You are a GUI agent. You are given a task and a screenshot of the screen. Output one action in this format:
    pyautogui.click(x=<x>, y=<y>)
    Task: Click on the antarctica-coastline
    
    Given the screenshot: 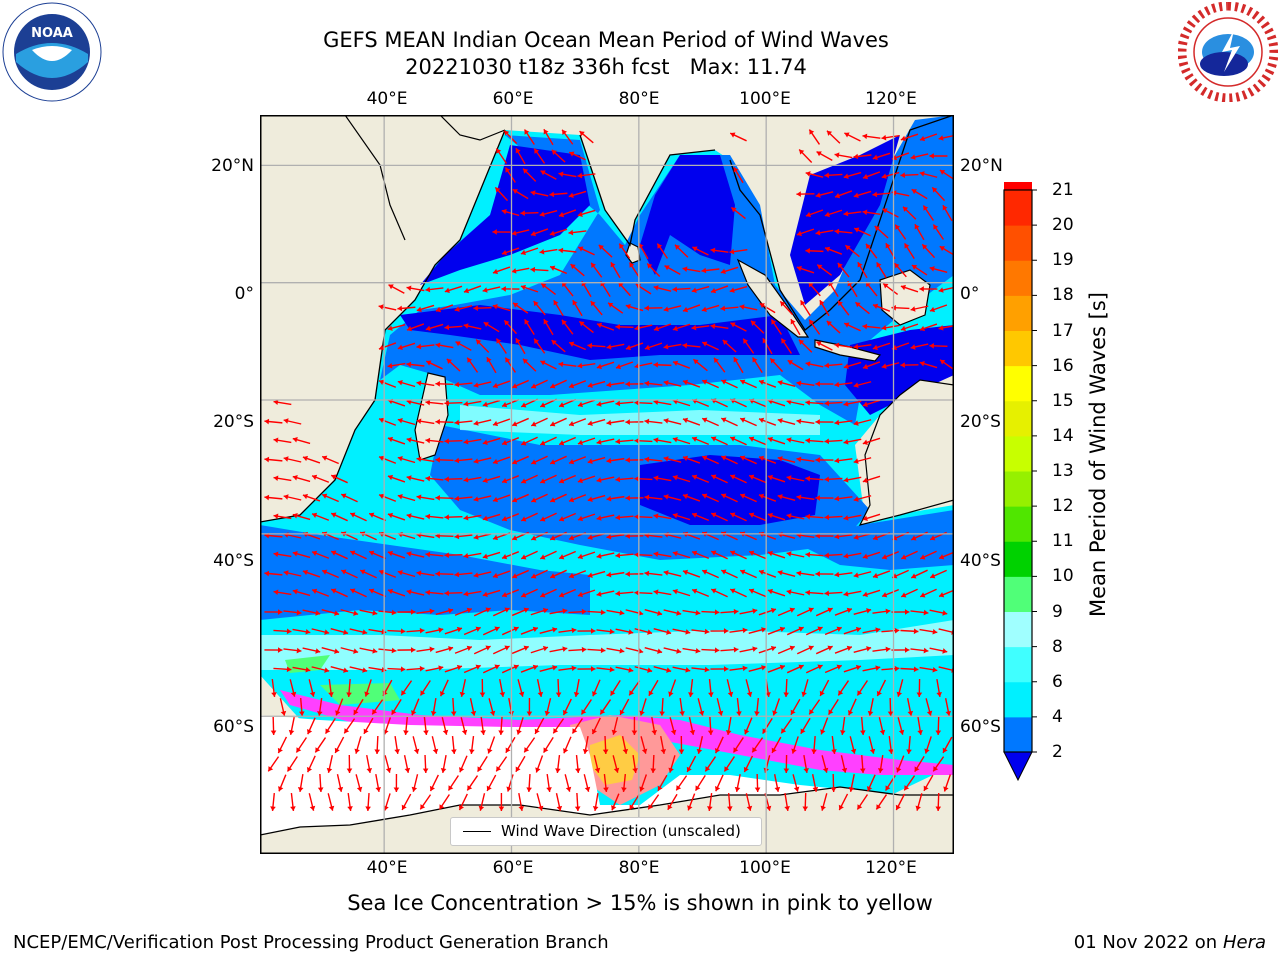 What is the action you would take?
    pyautogui.click(x=607, y=811)
    